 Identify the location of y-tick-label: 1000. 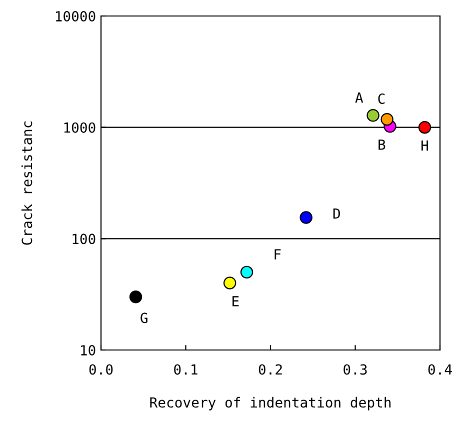
(80, 127).